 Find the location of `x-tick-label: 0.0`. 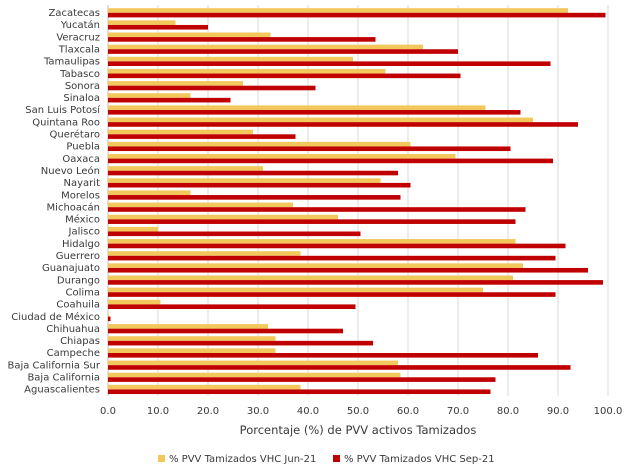

x-tick-label: 0.0 is located at coordinates (108, 411).